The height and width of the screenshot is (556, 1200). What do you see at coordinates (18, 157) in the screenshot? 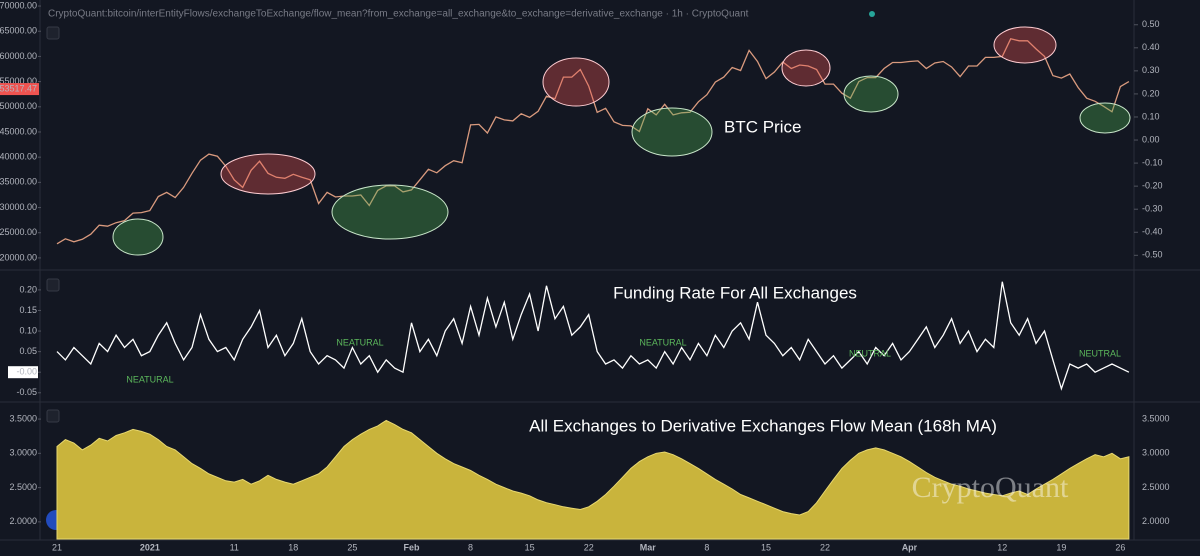
I see `y-tick-label: 40000.00` at bounding box center [18, 157].